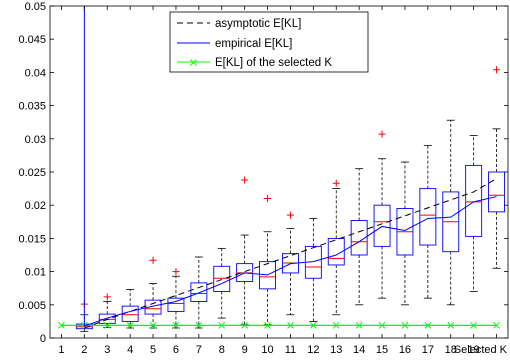 This screenshot has width=510, height=360. I want to click on y-tick-label-8: 0.04, so click(35, 73).